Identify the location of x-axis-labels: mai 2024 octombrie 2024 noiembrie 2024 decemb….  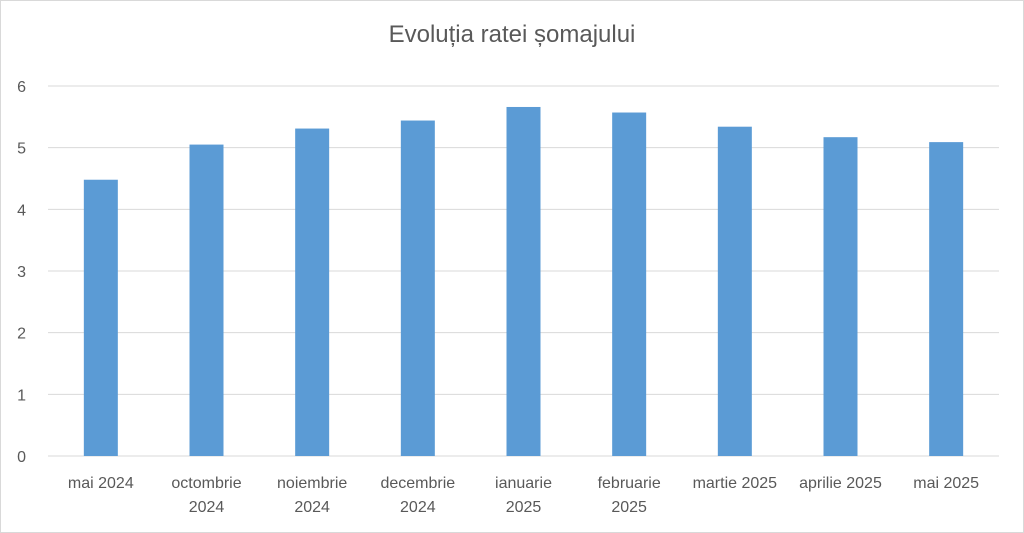
(523, 495).